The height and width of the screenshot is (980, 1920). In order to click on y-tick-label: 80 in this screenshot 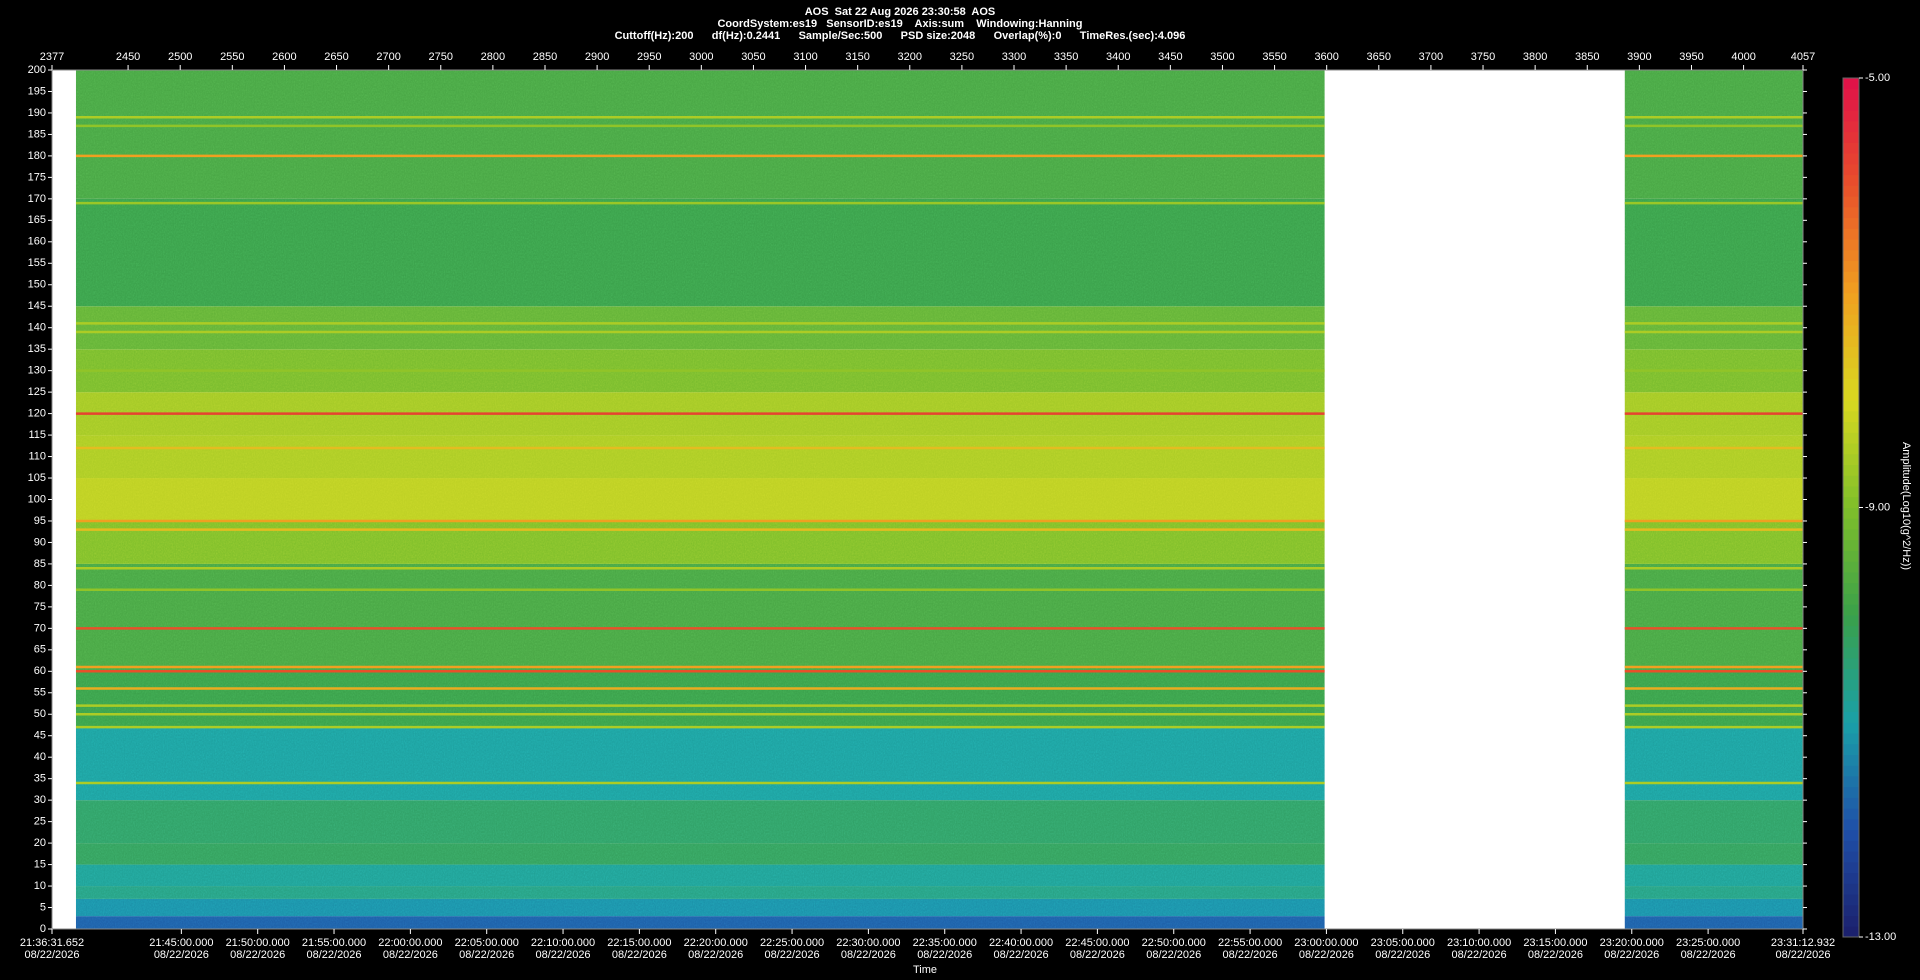, I will do `click(40, 585)`.